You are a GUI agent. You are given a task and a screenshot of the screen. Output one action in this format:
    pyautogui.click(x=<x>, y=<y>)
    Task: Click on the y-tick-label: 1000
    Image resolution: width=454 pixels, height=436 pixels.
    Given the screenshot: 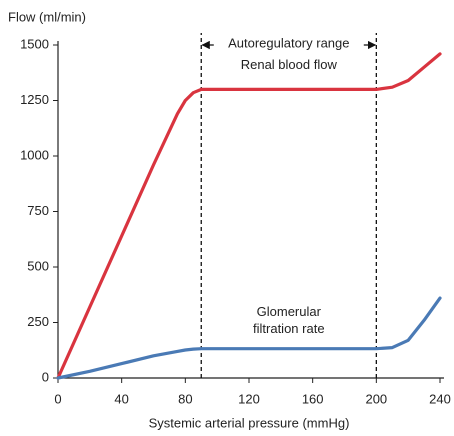 What is the action you would take?
    pyautogui.click(x=34, y=154)
    